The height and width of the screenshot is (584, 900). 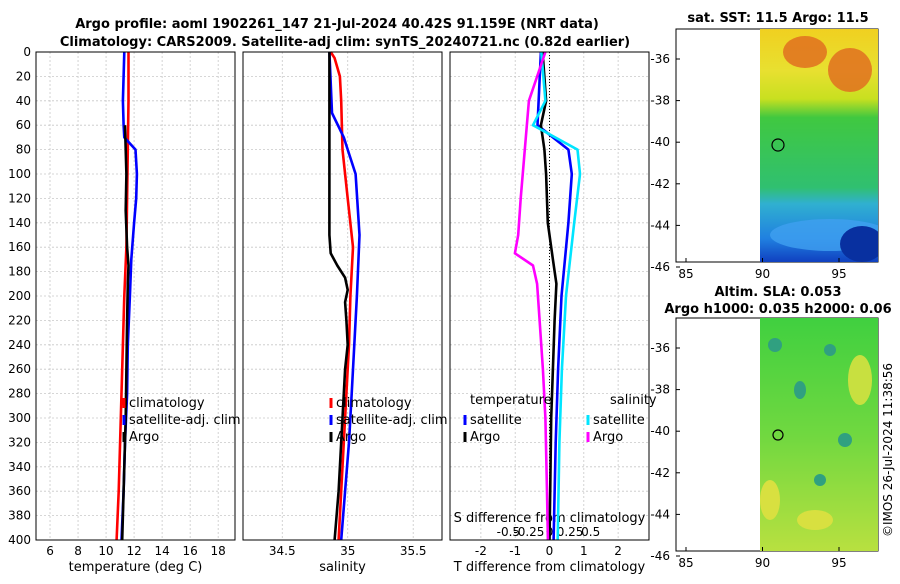 I want to click on legend-temperature-title: temperature, so click(x=511, y=400).